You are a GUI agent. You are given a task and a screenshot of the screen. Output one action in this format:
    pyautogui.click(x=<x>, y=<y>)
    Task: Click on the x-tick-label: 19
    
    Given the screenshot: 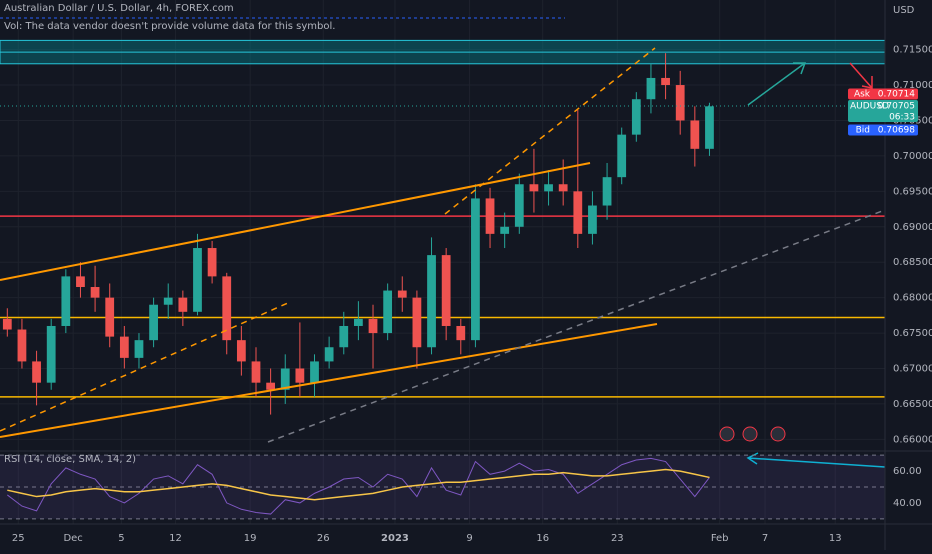 What is the action you would take?
    pyautogui.click(x=250, y=538)
    